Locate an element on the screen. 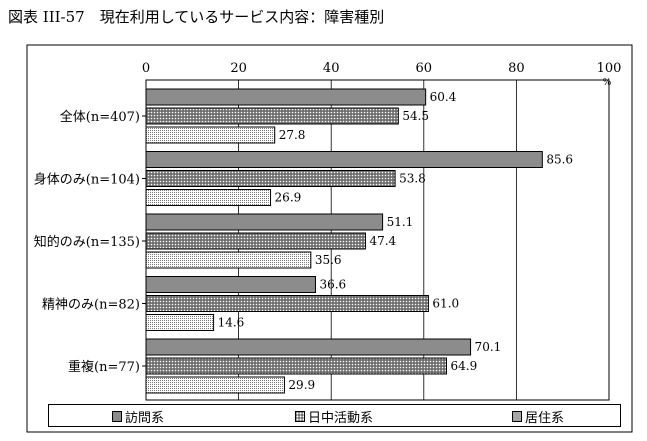  legend-swatch-houmon is located at coordinates (117, 416).